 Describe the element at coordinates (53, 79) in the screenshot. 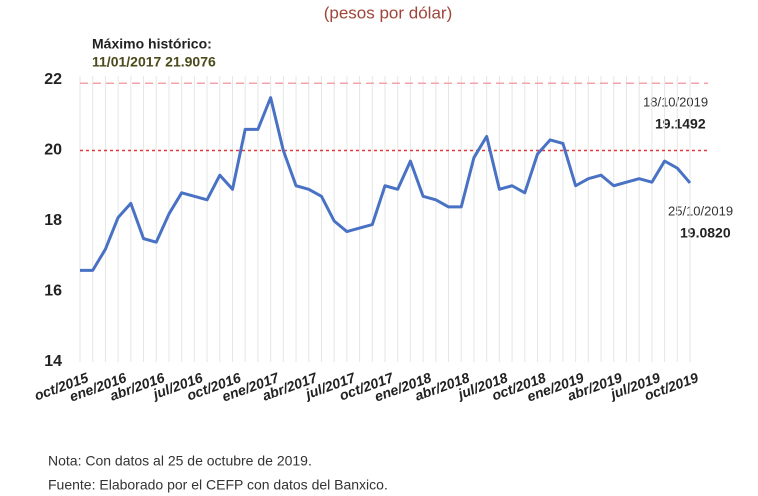

I see `y-tick-label: 22` at that location.